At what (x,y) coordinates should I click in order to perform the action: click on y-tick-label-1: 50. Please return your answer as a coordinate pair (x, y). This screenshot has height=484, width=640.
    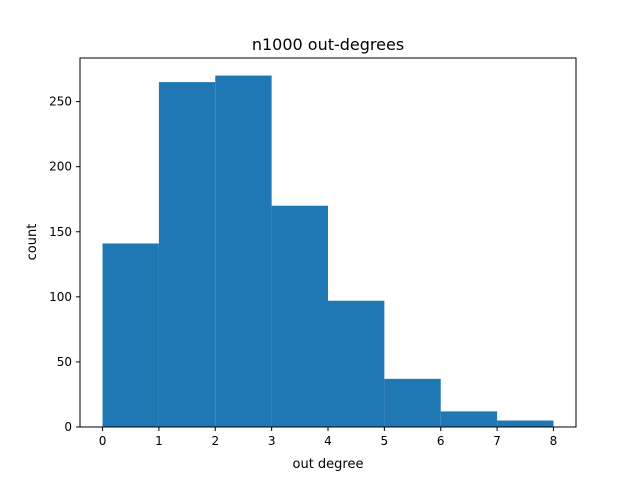
    Looking at the image, I should click on (64, 362).